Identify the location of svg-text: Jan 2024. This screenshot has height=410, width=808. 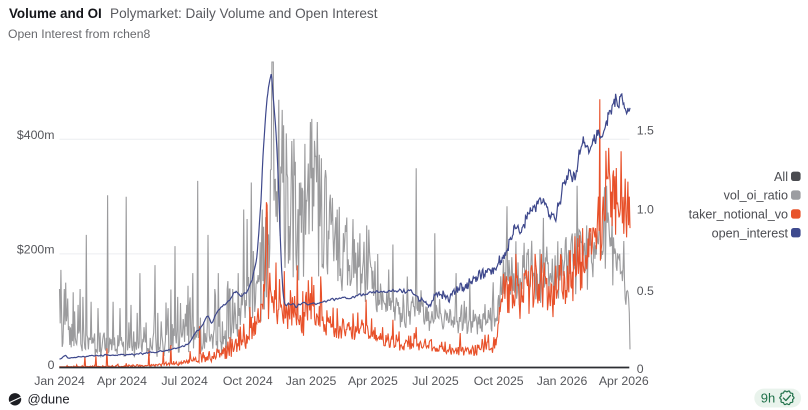
(59, 381).